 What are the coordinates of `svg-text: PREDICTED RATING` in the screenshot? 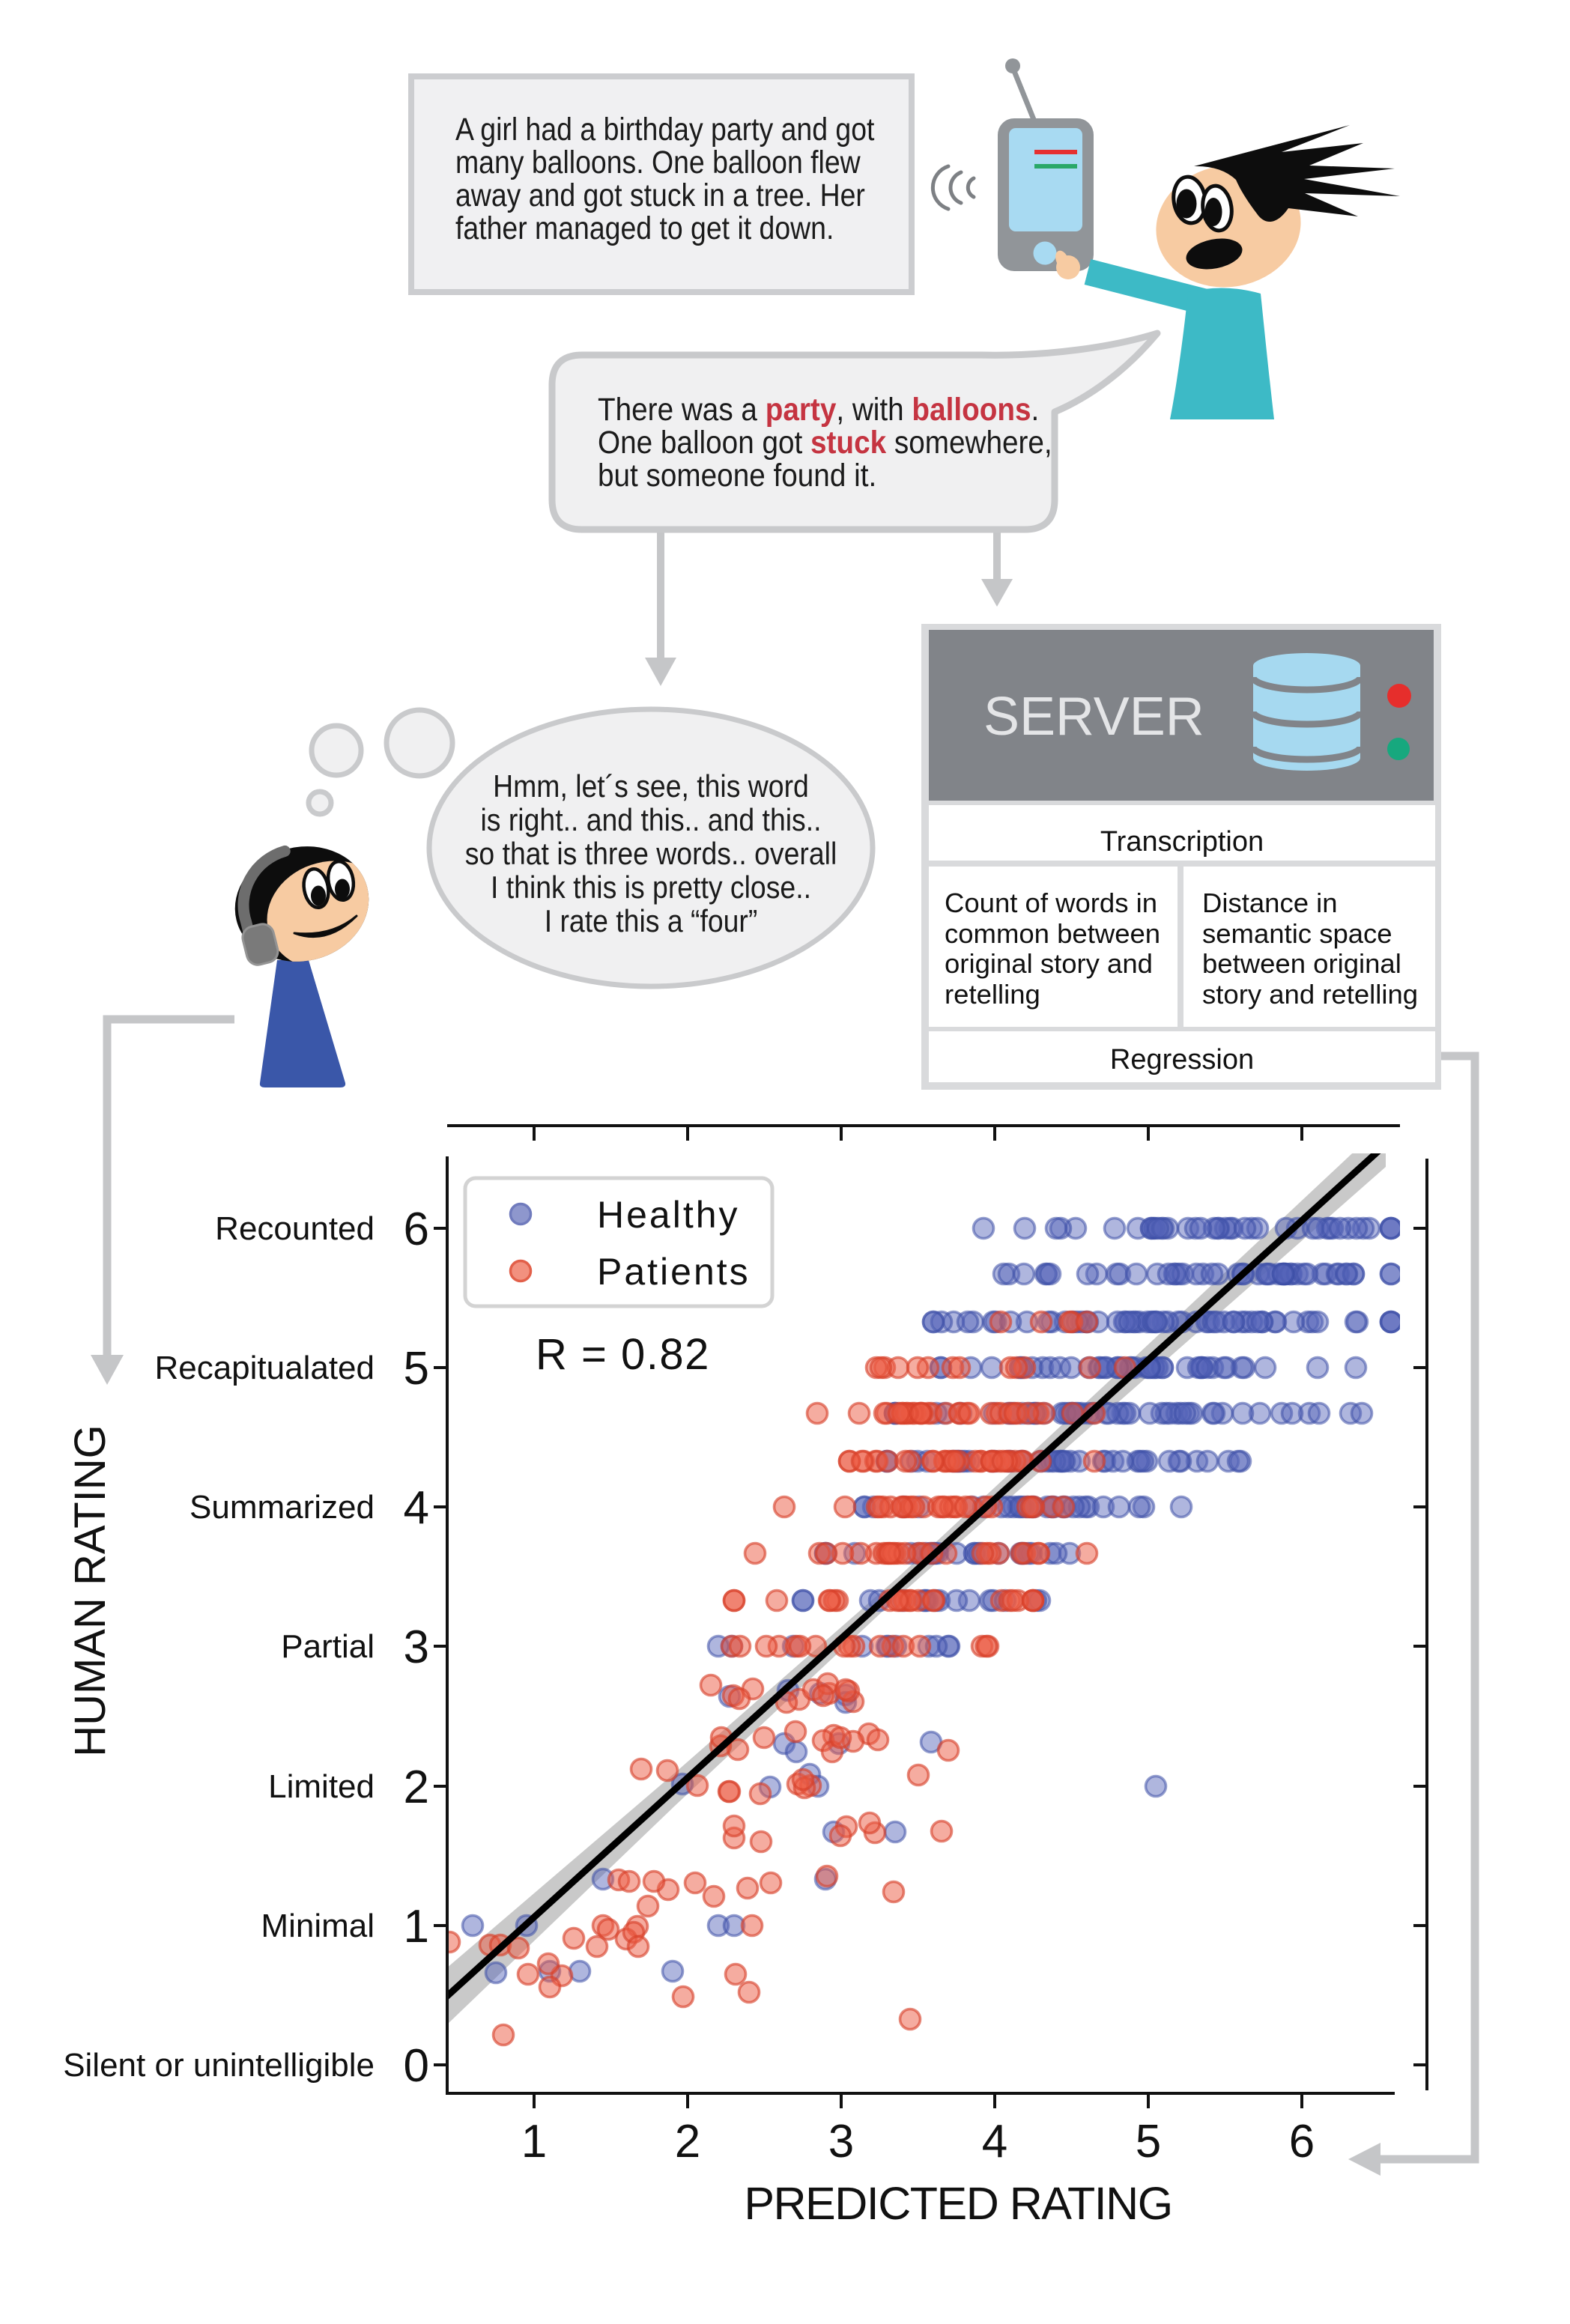 It's located at (958, 2203).